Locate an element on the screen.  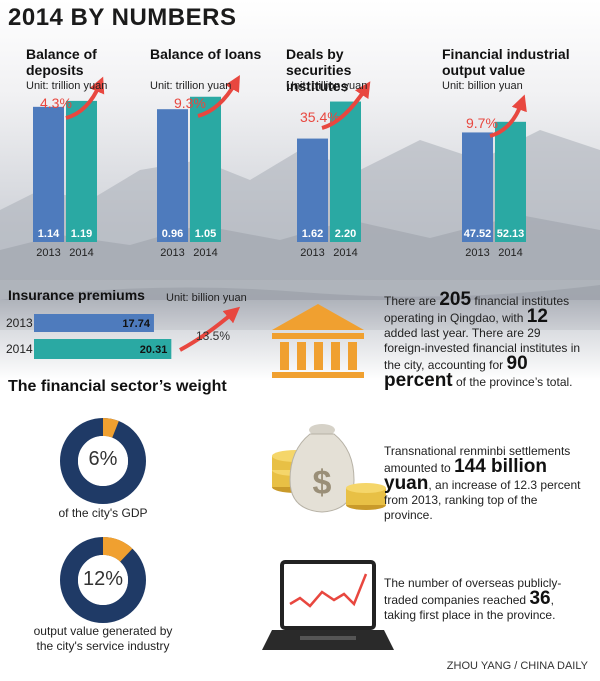
hbar-year-label: 2013 is located at coordinates (19, 323).